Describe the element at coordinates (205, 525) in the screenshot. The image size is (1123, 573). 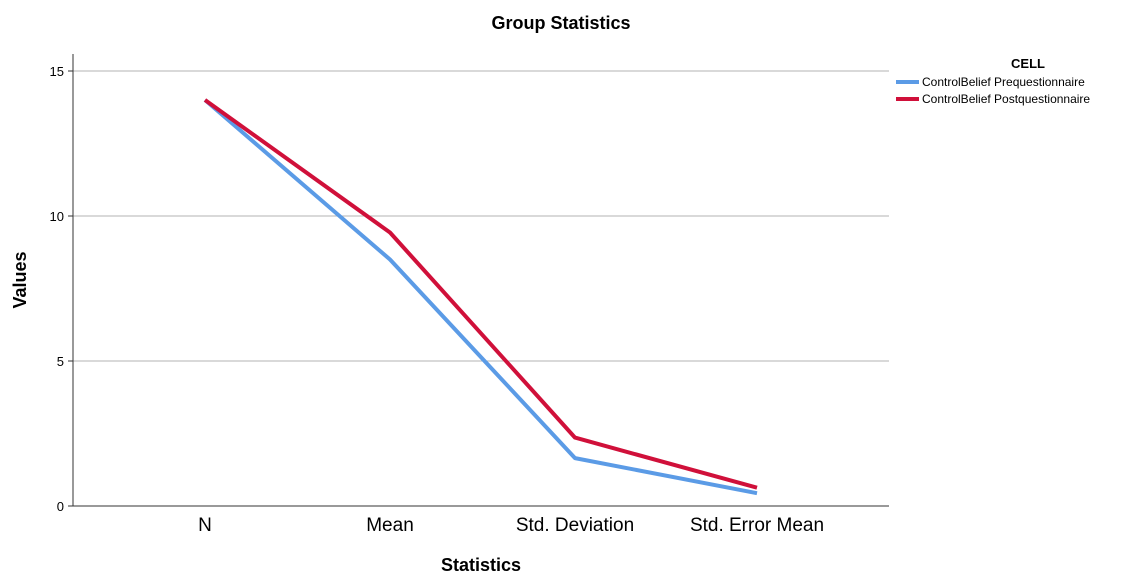
I see `x-tick-label: N` at that location.